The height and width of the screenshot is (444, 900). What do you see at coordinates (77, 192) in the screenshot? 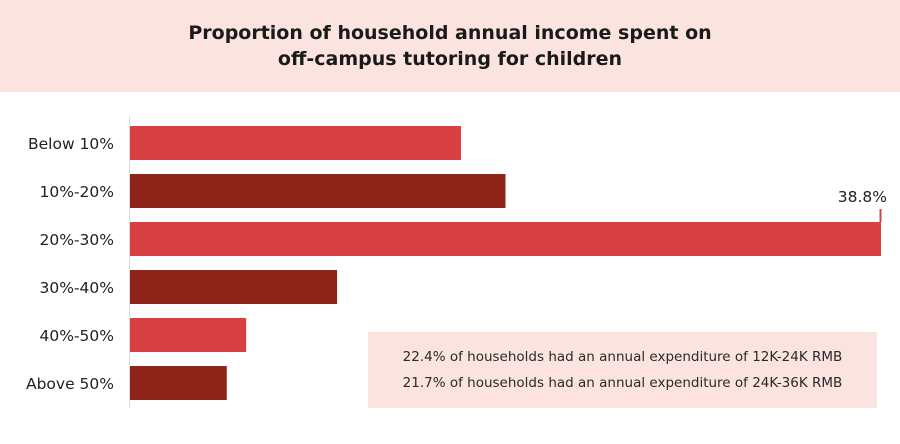
I see `category-label-1: 10%-20%` at bounding box center [77, 192].